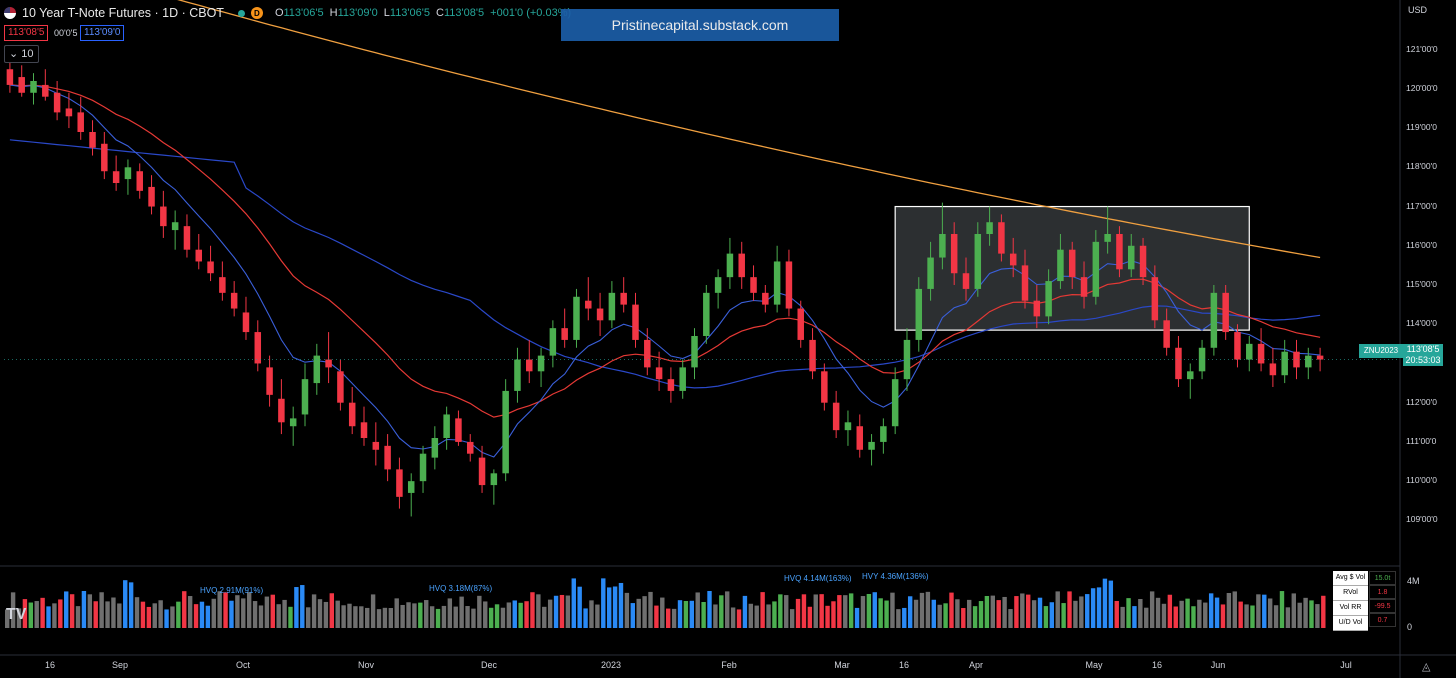 The image size is (1456, 678). Describe the element at coordinates (21, 54) in the screenshot. I see `indicator-toggle: ⌄ 10` at that location.